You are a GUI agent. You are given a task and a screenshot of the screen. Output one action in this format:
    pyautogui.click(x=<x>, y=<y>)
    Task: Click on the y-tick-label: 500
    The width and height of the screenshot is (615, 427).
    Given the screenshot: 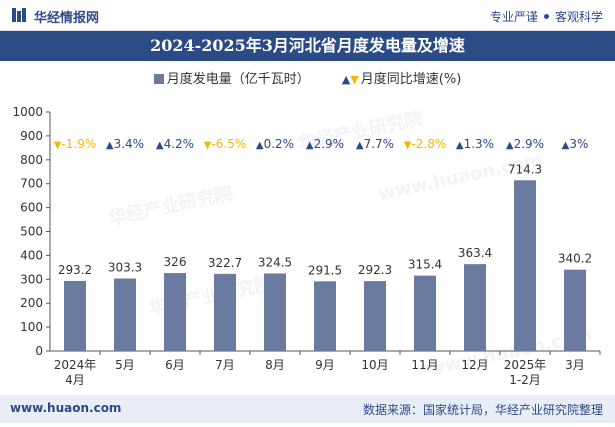 What is the action you would take?
    pyautogui.click(x=31, y=232)
    